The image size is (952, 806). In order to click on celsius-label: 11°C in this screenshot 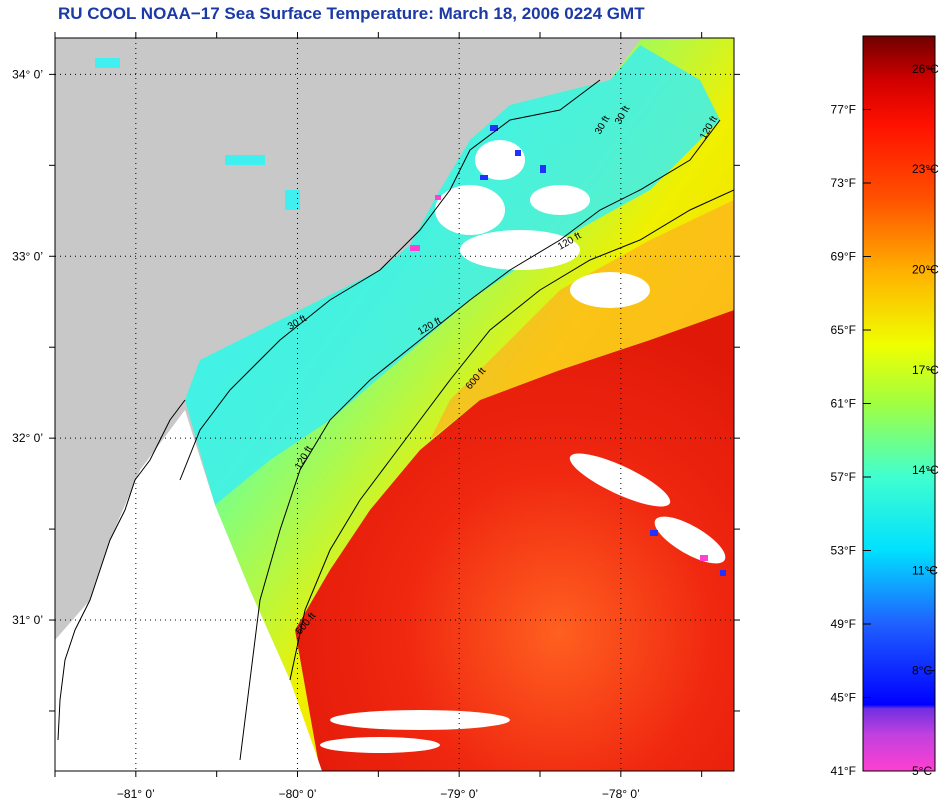, I will do `click(925, 570)`.